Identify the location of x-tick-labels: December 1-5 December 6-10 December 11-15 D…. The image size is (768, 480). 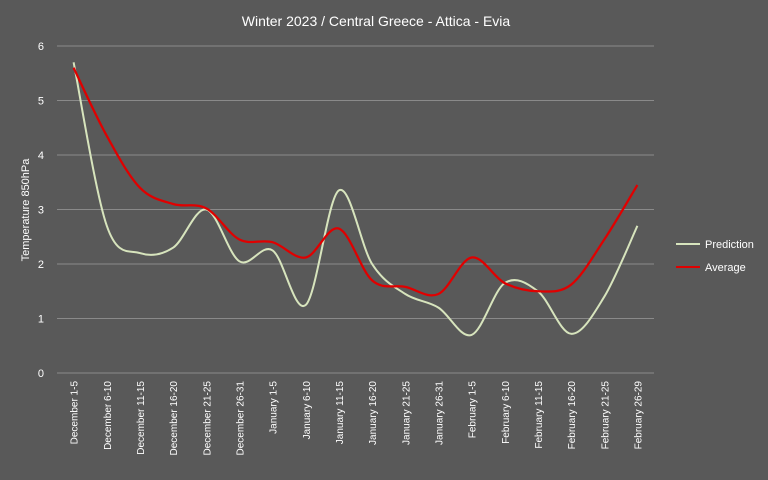
(357, 418).